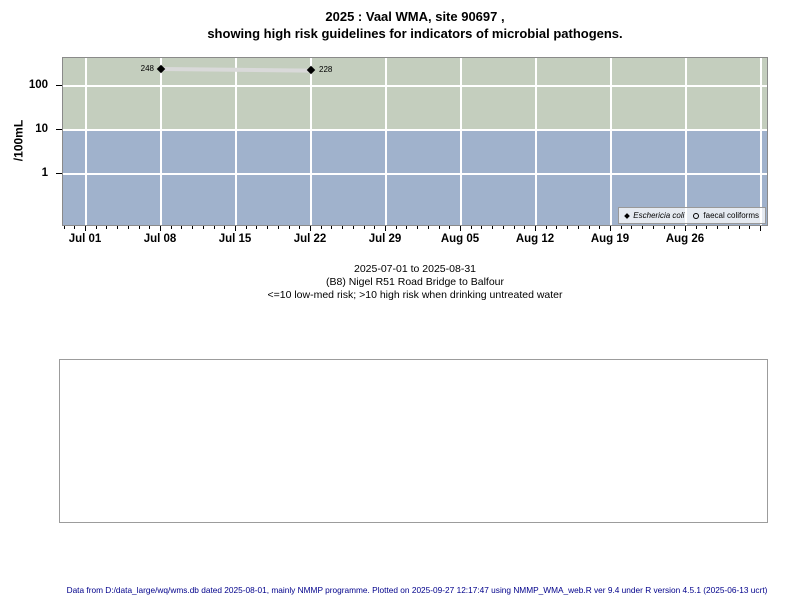 The height and width of the screenshot is (600, 800). Describe the element at coordinates (31, 143) in the screenshot. I see `y-axis: 100 10 1` at that location.